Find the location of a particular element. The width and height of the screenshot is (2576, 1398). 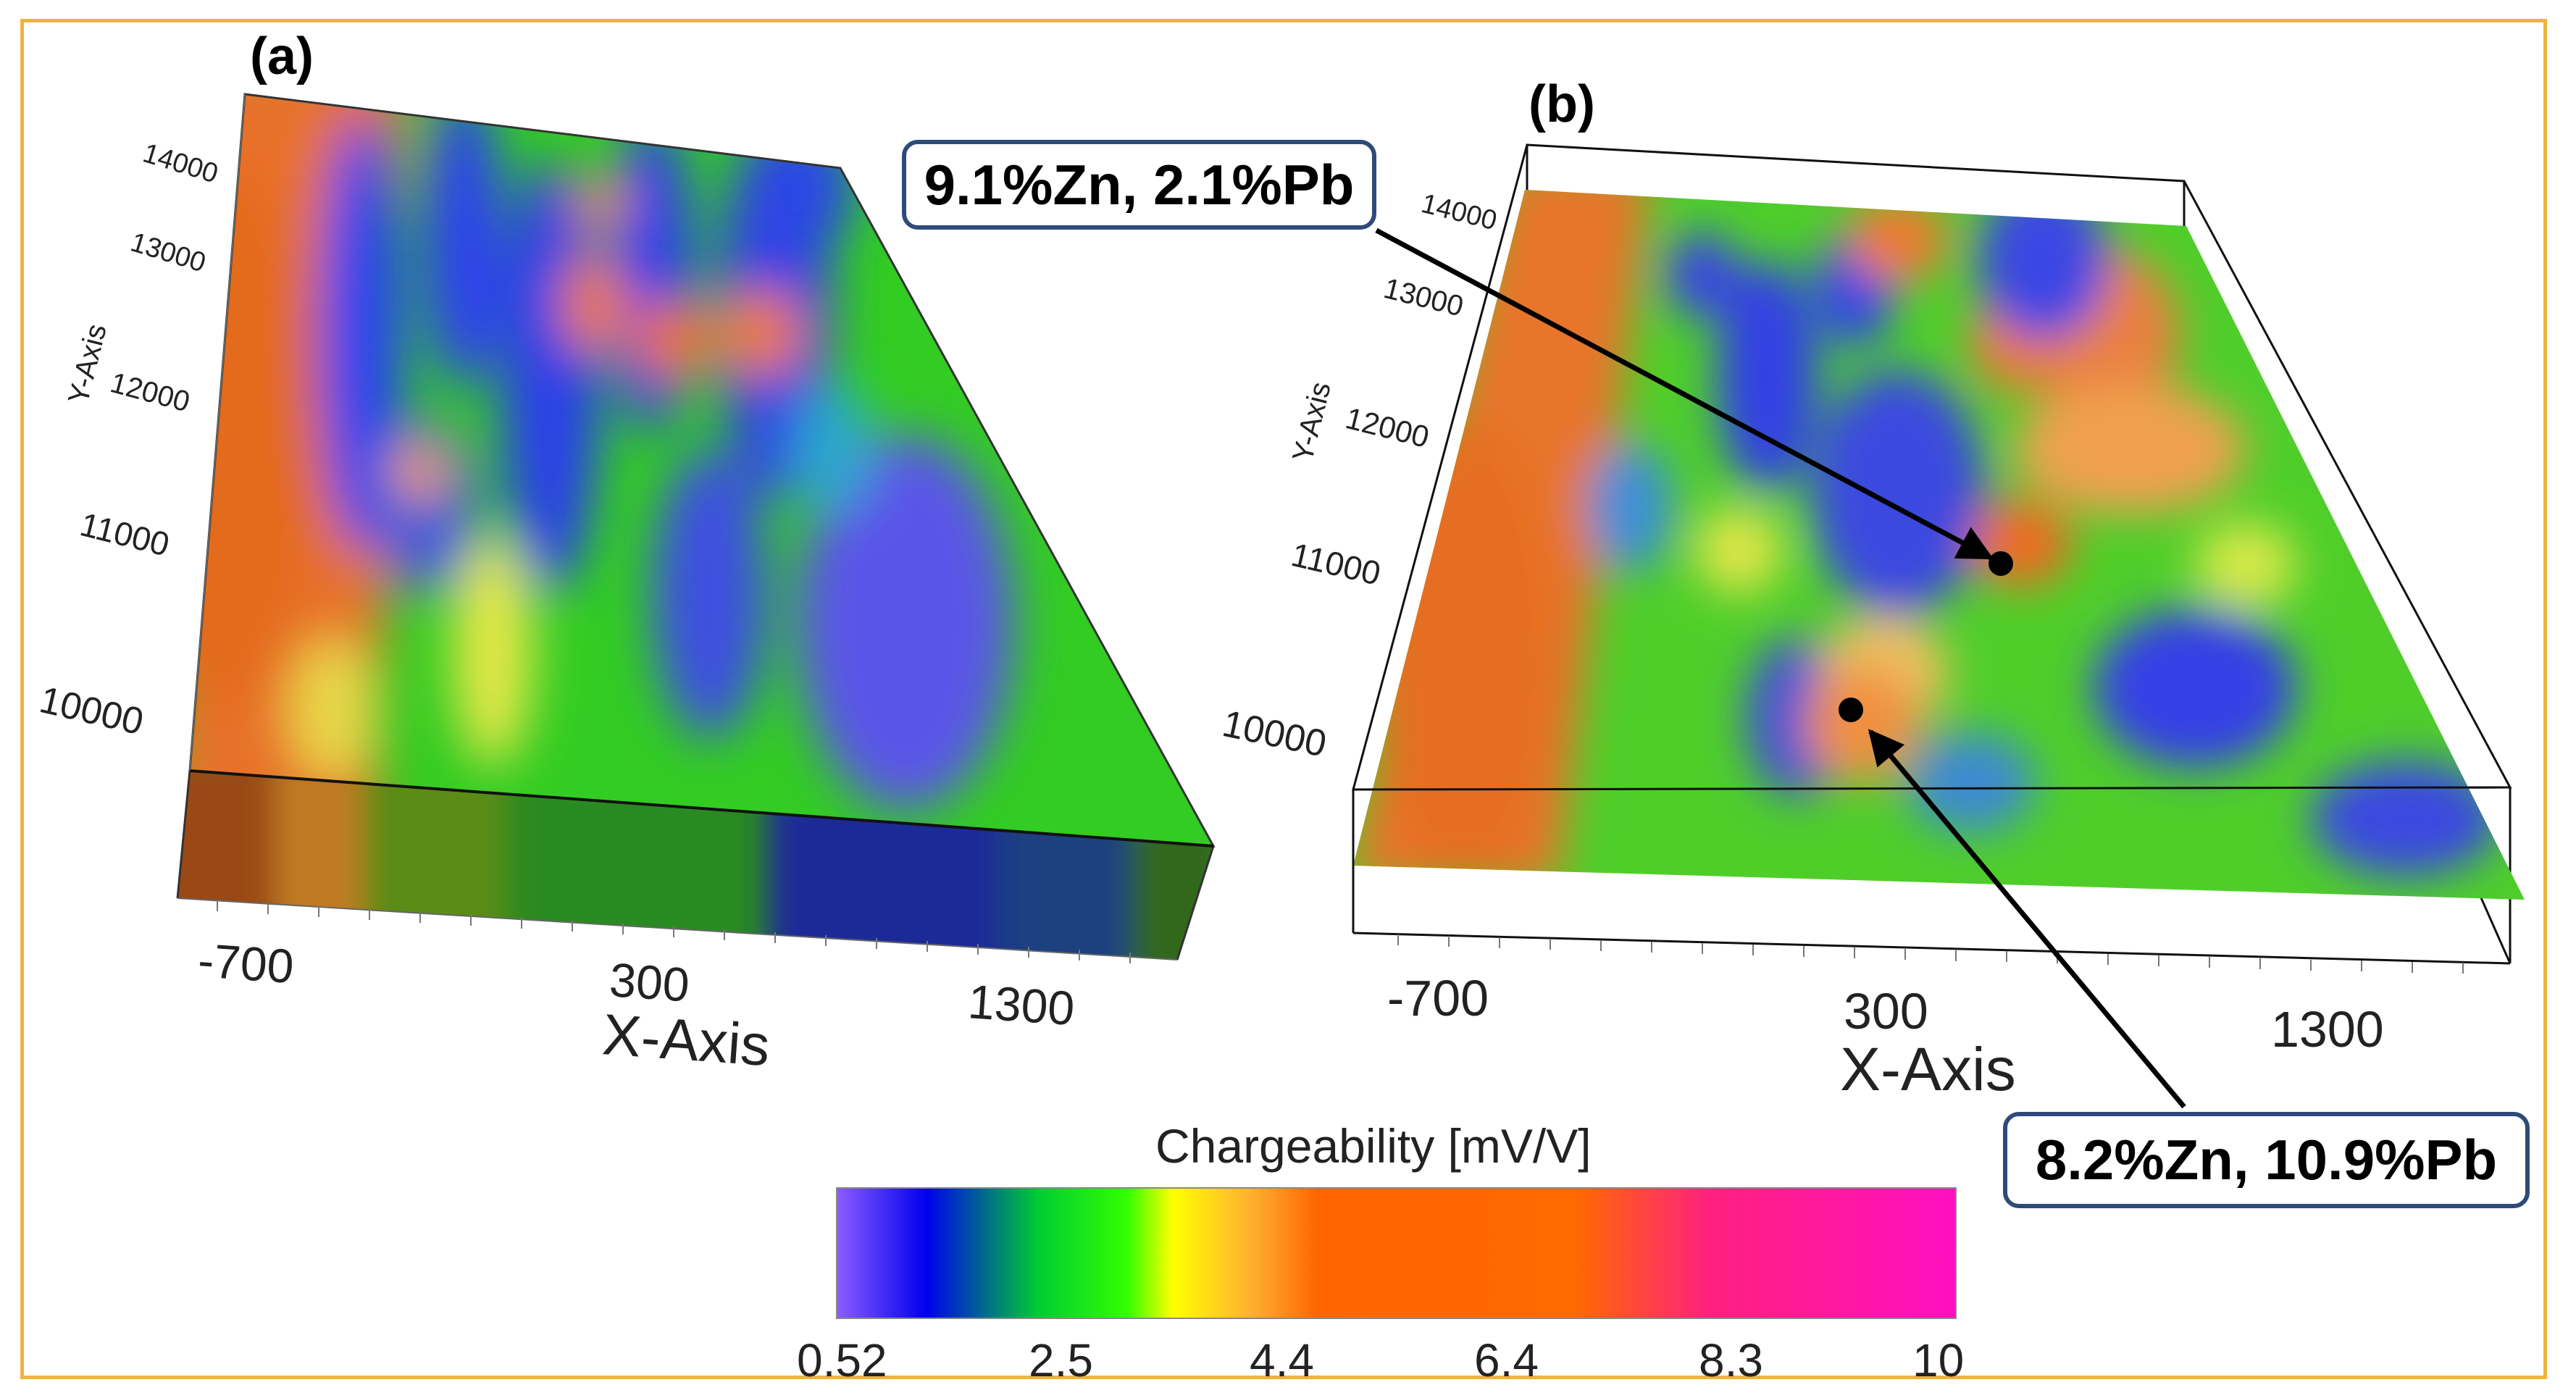

panel-a-x-axis: -700 300 1300 X-Axis is located at coordinates (677, 987).